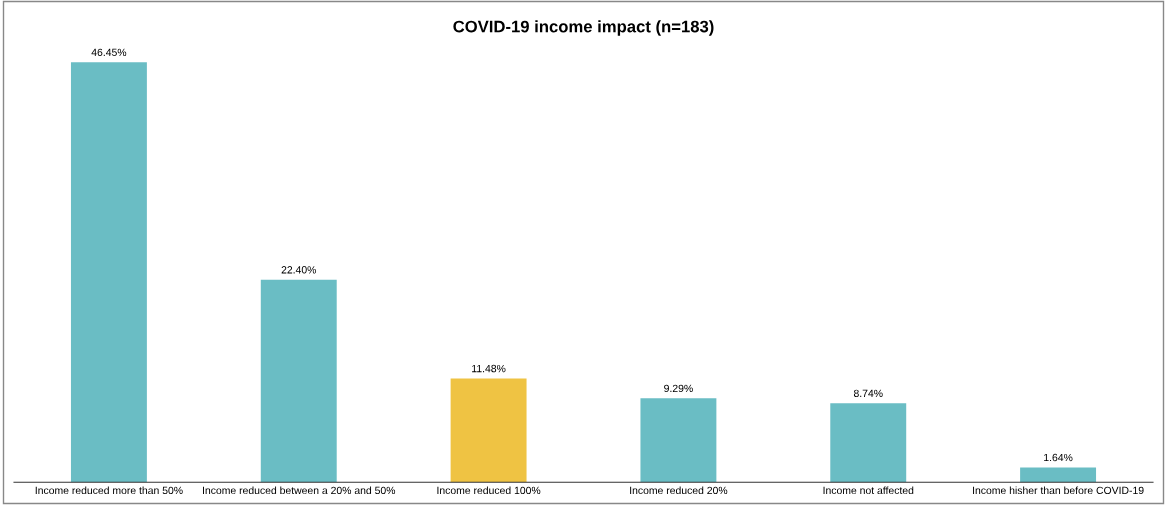 Image resolution: width=1167 pixels, height=505 pixels. Describe the element at coordinates (868, 490) in the screenshot. I see `x-tick-label: Income not affected` at that location.